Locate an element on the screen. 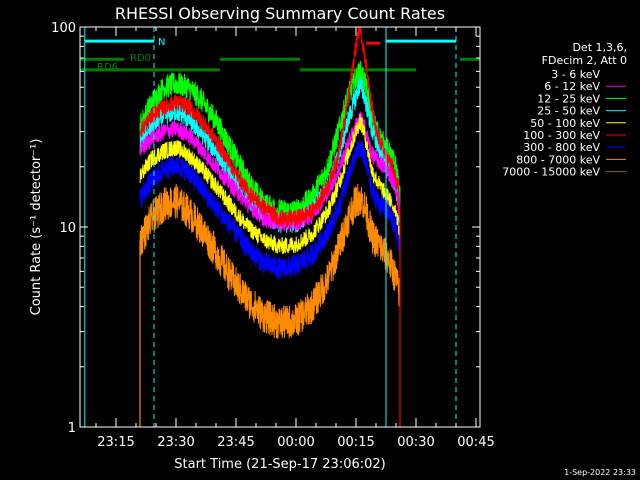  flag-label-f: F is located at coordinates (357, 49).